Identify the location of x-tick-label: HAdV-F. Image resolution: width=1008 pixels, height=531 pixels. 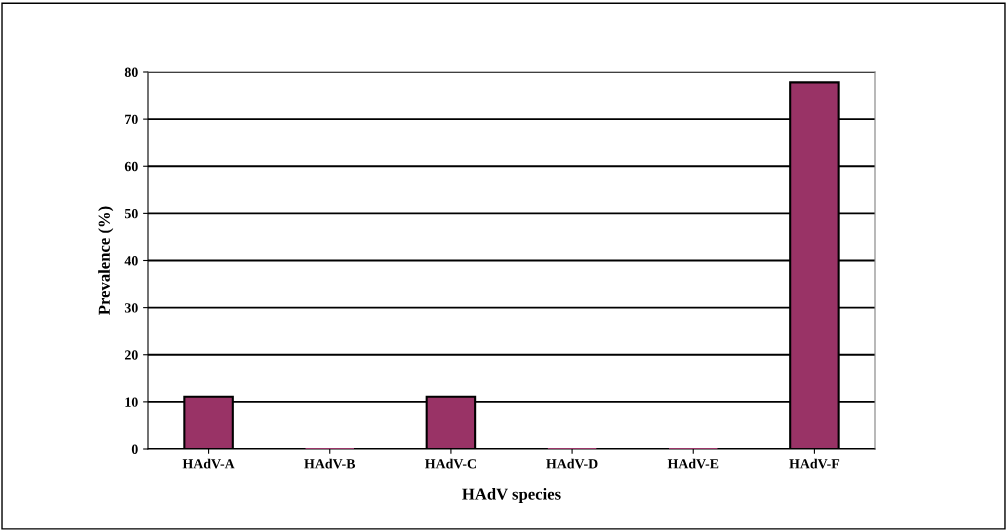
(814, 463).